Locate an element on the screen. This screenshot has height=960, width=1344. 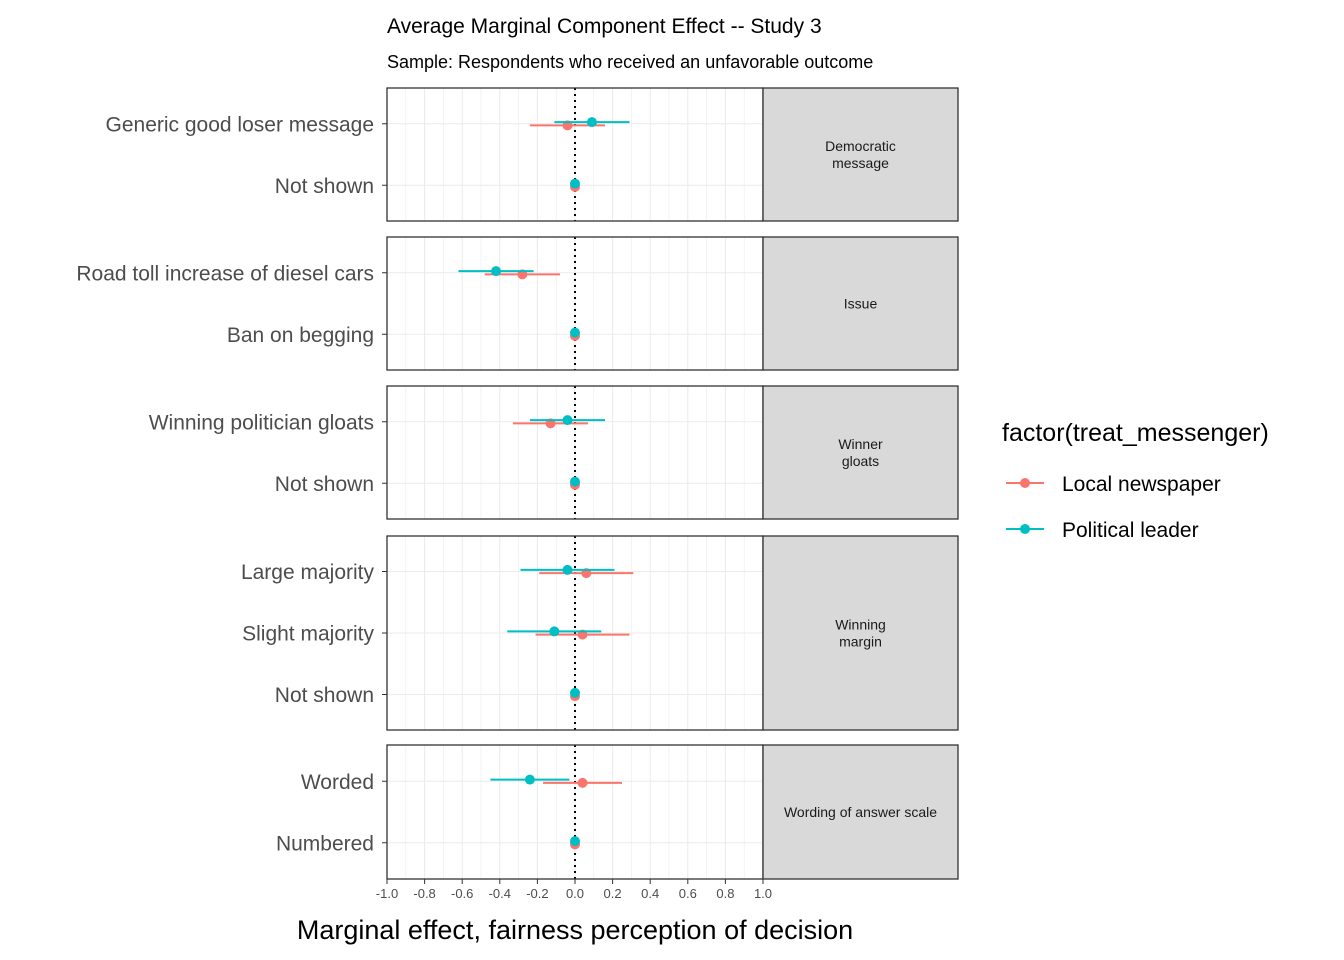
x-axis: -1.0 -0.8 -0.6 -0.4 -0.2 0.0 0.2 0.4 0.6 0.8 1.0 is located at coordinates (574, 890).